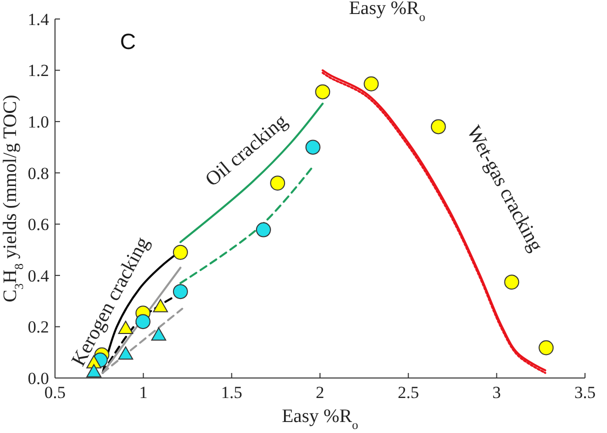  I want to click on y-tick-label: 1.2, so click(38, 70).